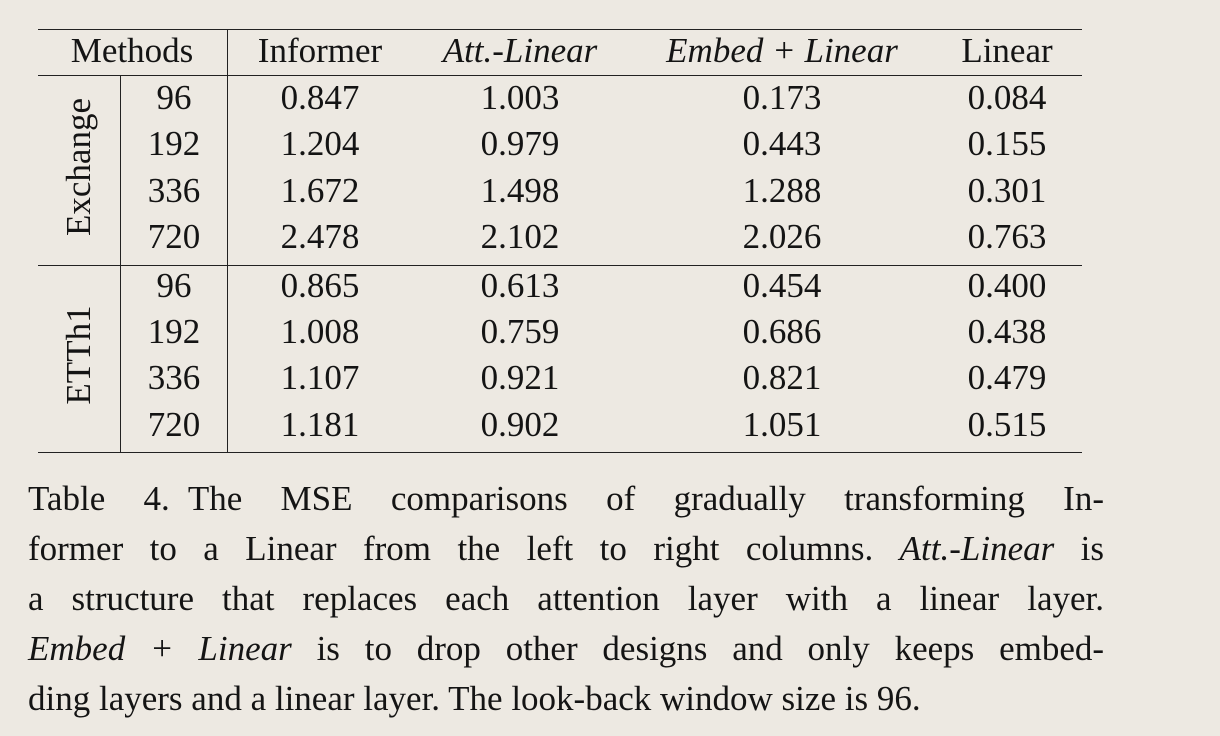  Describe the element at coordinates (560, 29) in the screenshot. I see `top-rule` at that location.